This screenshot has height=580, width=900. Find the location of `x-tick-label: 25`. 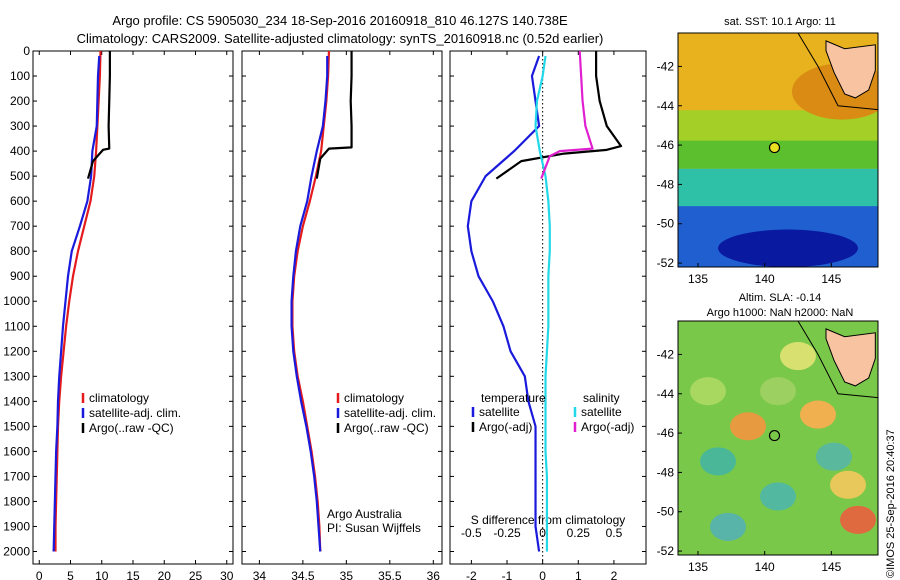

x-tick-label: 25 is located at coordinates (196, 574).